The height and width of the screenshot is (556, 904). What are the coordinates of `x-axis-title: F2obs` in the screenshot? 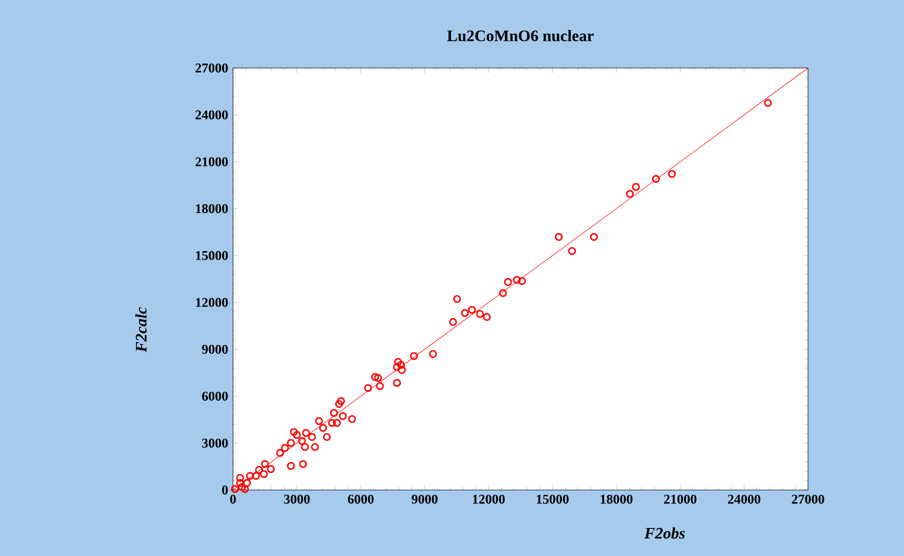 It's located at (664, 533).